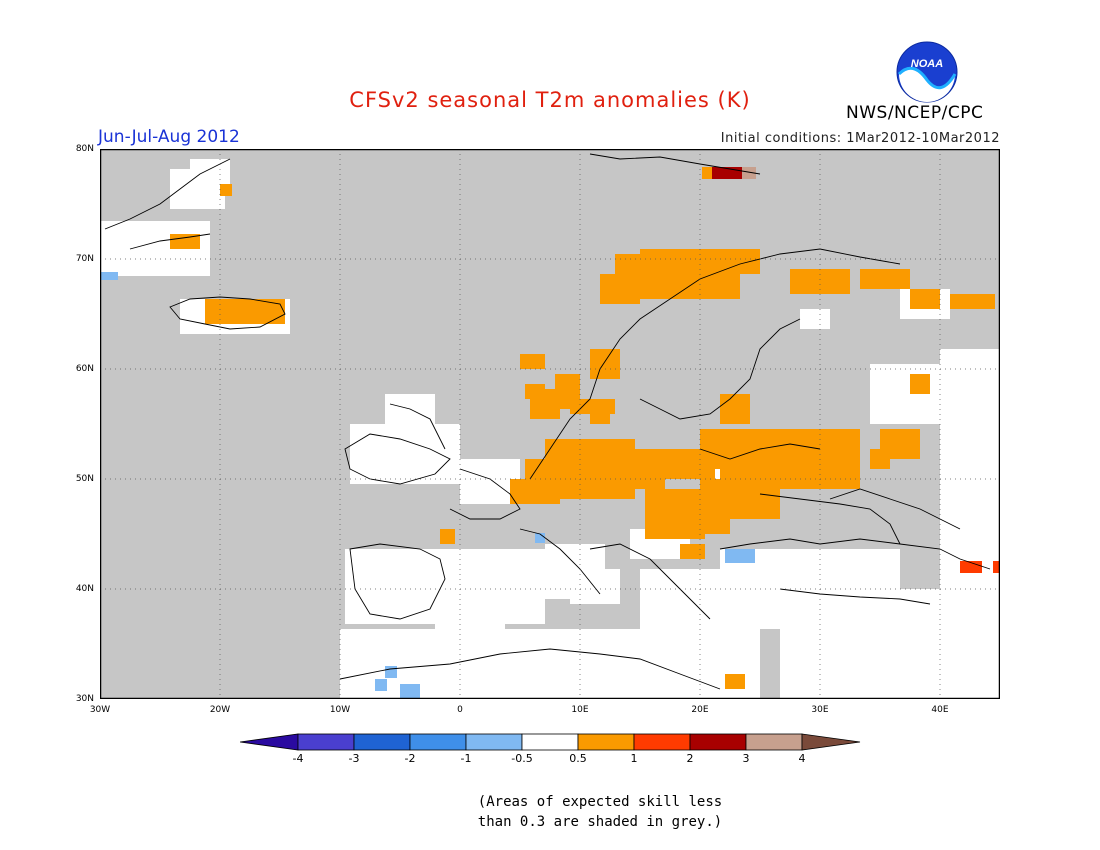 The height and width of the screenshot is (850, 1100). What do you see at coordinates (600, 802) in the screenshot?
I see `skill-note-line: (Areas of expected skill less` at bounding box center [600, 802].